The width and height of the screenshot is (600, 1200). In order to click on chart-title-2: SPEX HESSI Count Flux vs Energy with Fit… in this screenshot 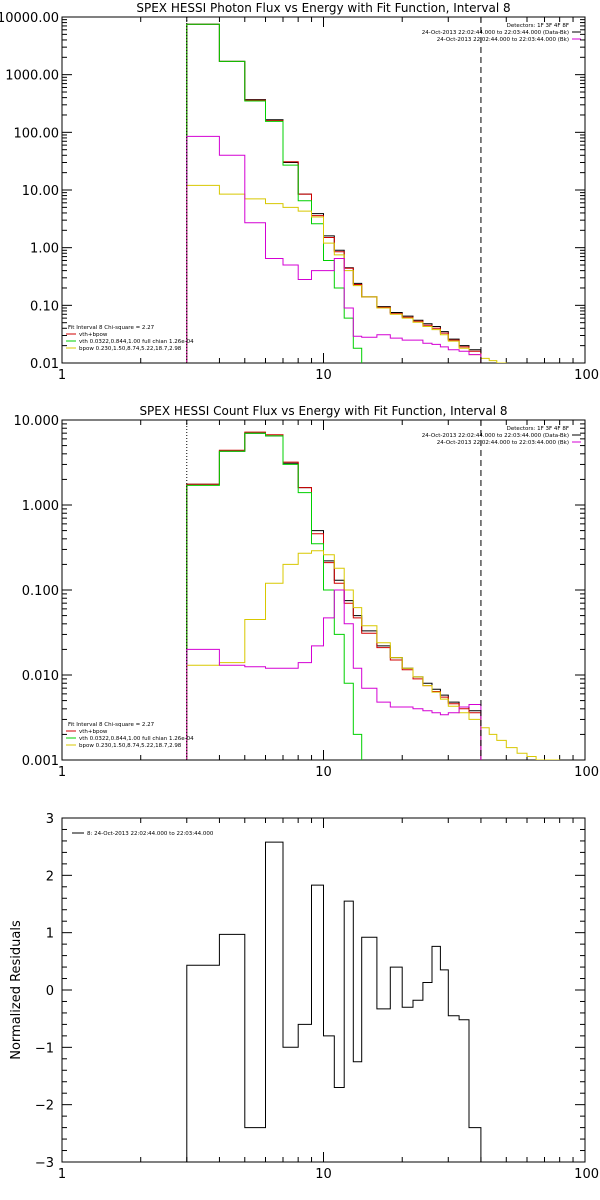, I will do `click(323, 411)`.